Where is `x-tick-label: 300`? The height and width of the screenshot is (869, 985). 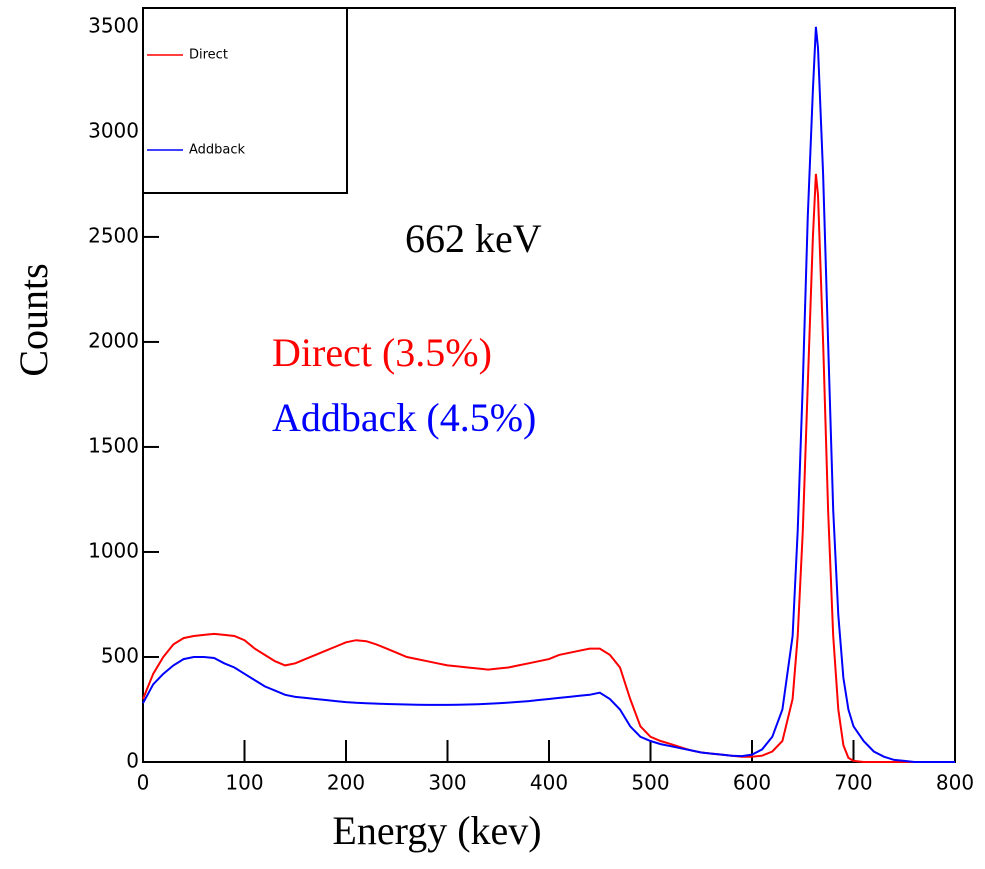 x-tick-label: 300 is located at coordinates (447, 783).